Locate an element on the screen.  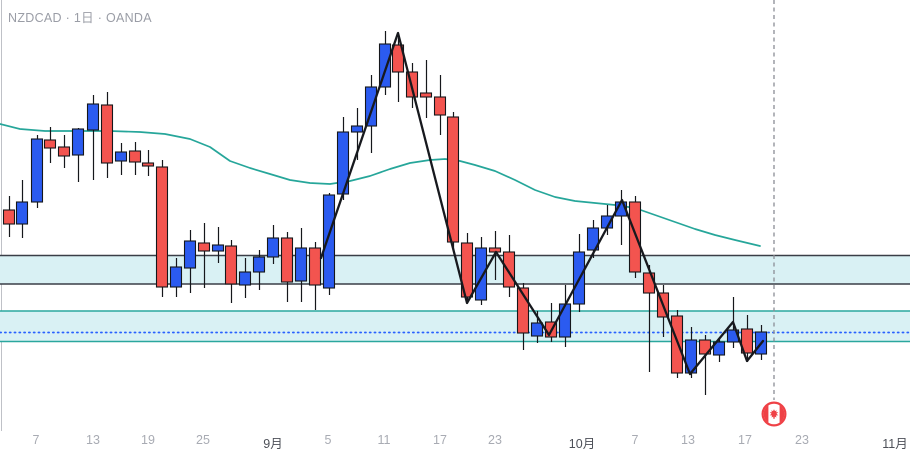
x-axis-month-label: 10月 is located at coordinates (582, 444).